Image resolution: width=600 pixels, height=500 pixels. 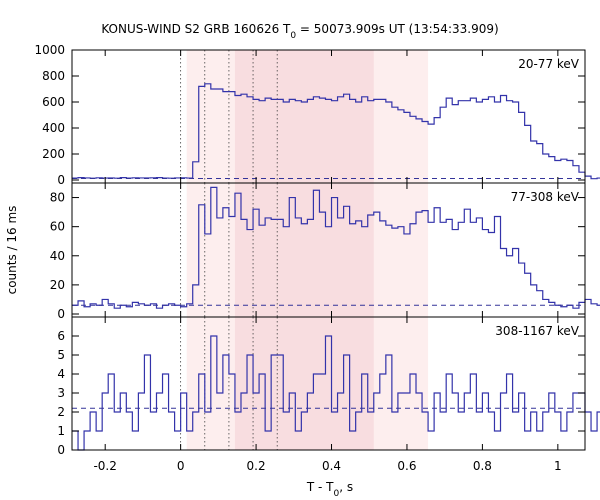 What do you see at coordinates (49, 50) in the screenshot?
I see `y-tick-label: 1000` at bounding box center [49, 50].